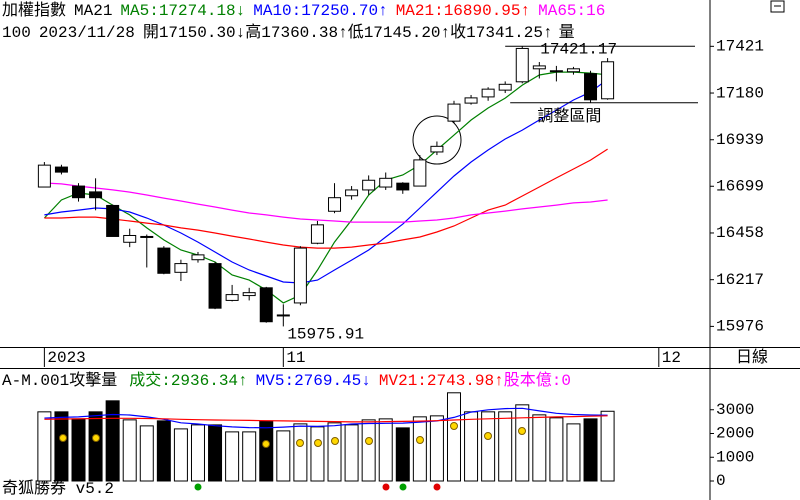 This screenshot has width=800, height=500. What do you see at coordinates (295, 358) in the screenshot?
I see `x-tick-label: 11` at bounding box center [295, 358].